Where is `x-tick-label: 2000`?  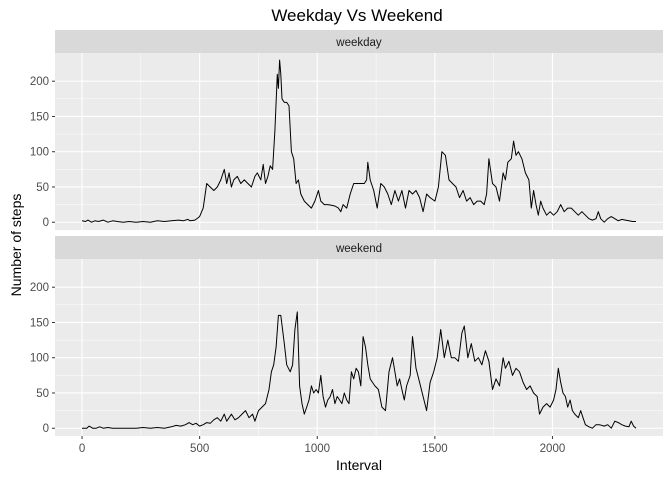
x-tick-label: 2000 is located at coordinates (553, 449).